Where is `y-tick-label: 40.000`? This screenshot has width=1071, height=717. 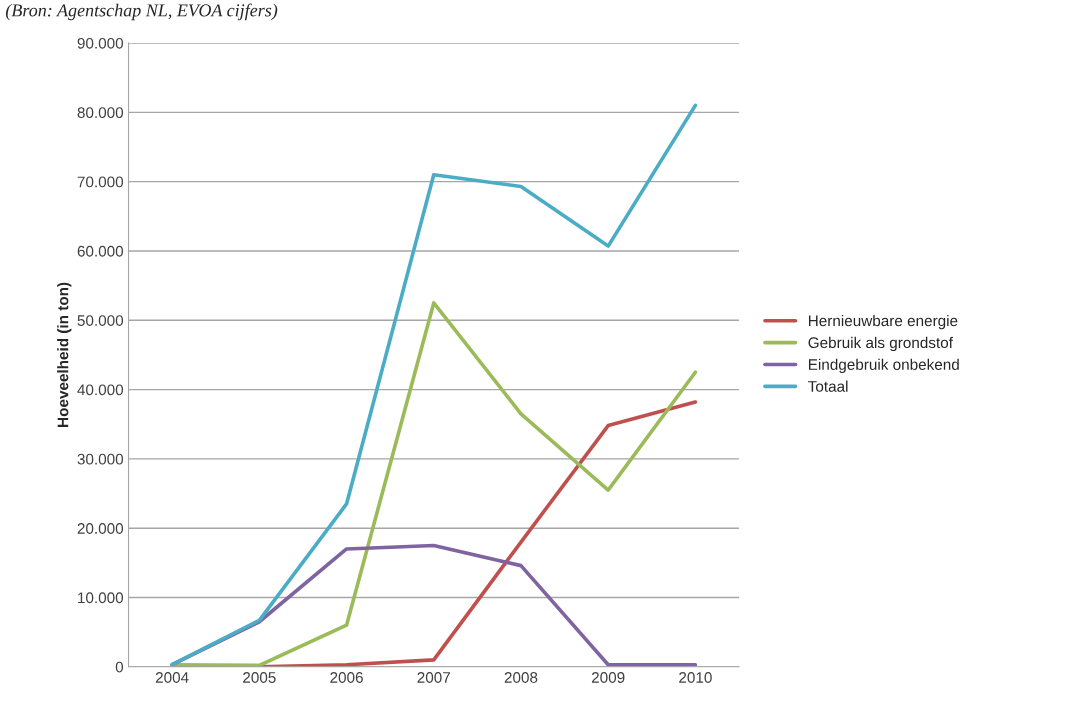
y-tick-label: 40.000 is located at coordinates (100, 390).